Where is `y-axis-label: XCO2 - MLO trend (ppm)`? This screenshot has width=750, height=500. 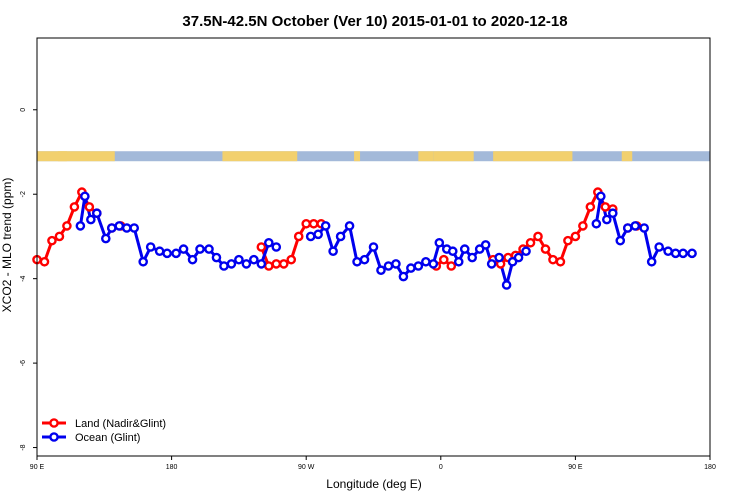
y-axis-label: XCO2 - MLO trend (ppm) is located at coordinates (7, 245).